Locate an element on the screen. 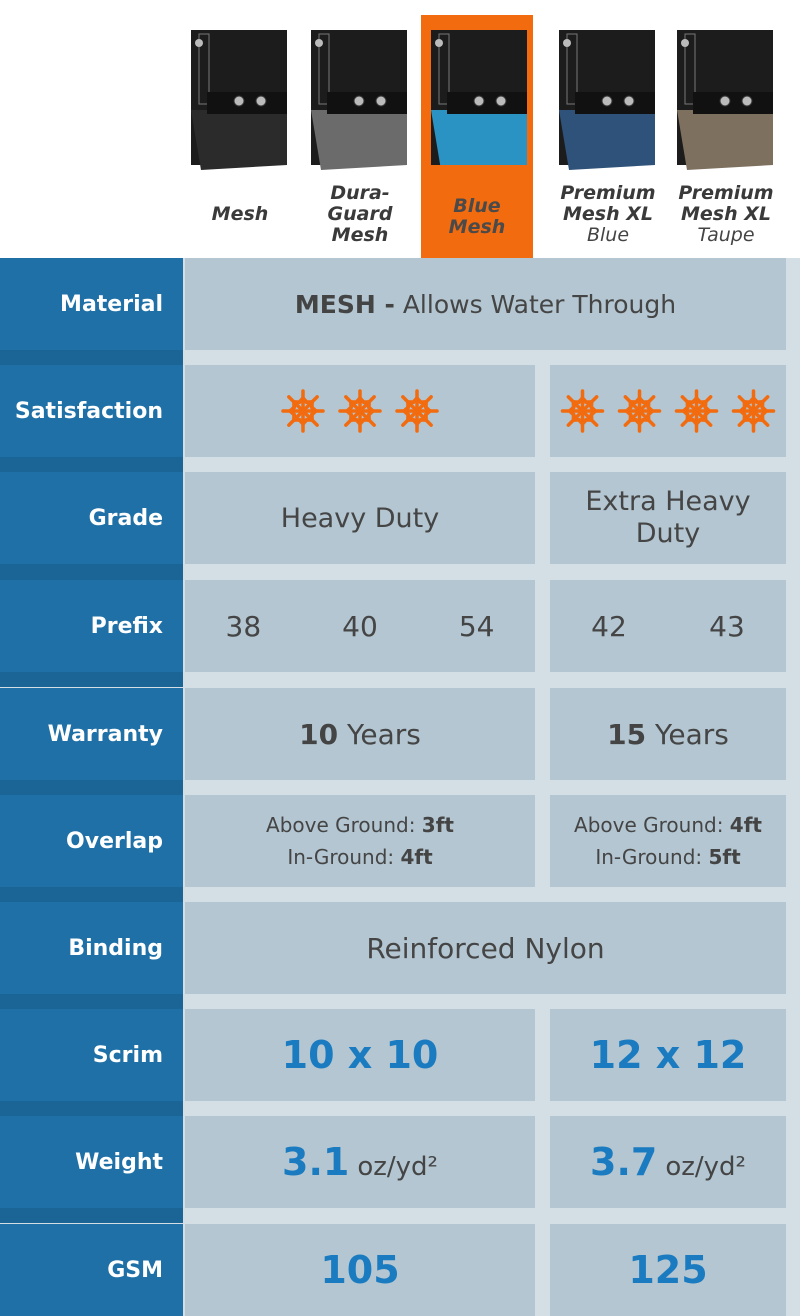 This screenshot has height=1316, width=800. product: Premium Mesh XL Taupe is located at coordinates (726, 129).